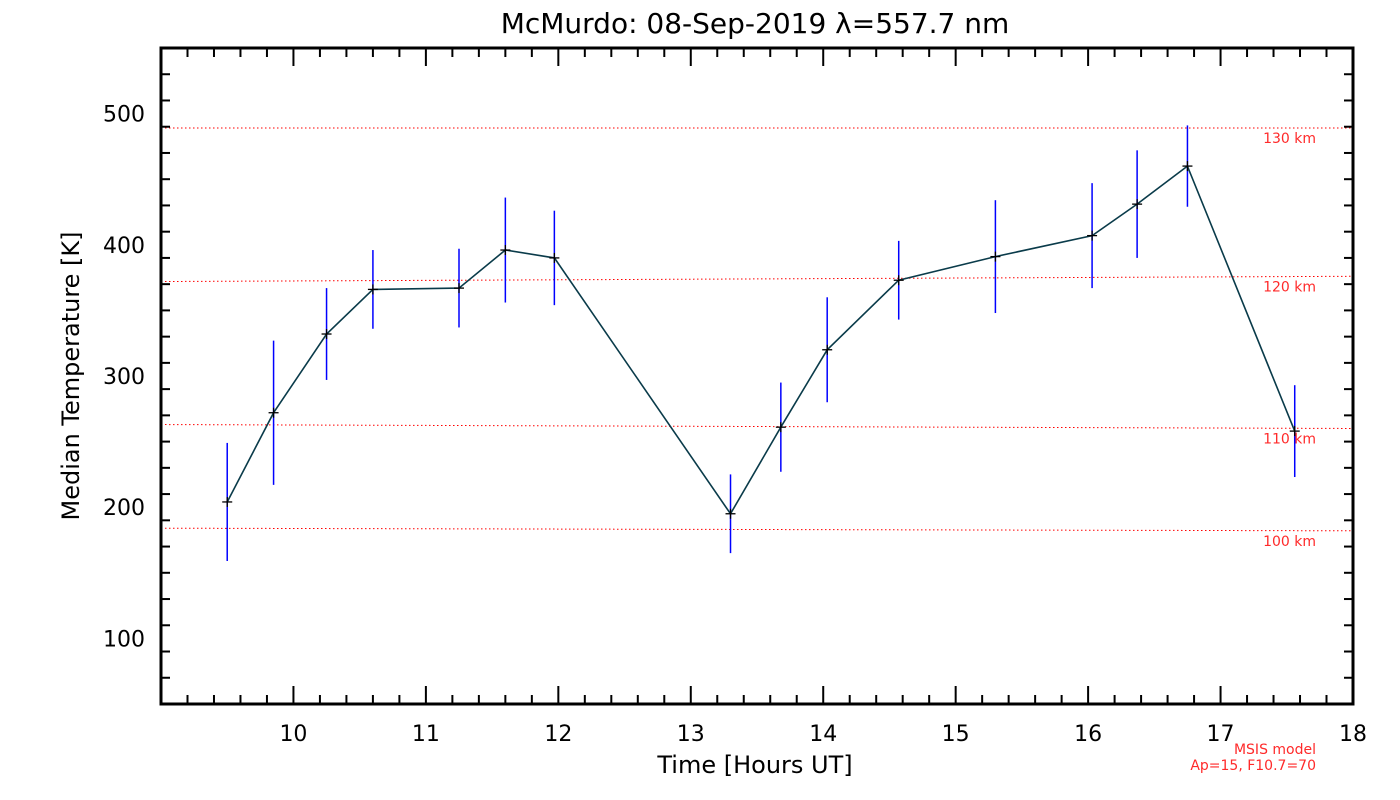  Describe the element at coordinates (823, 734) in the screenshot. I see `x-tick-label: 14` at that location.